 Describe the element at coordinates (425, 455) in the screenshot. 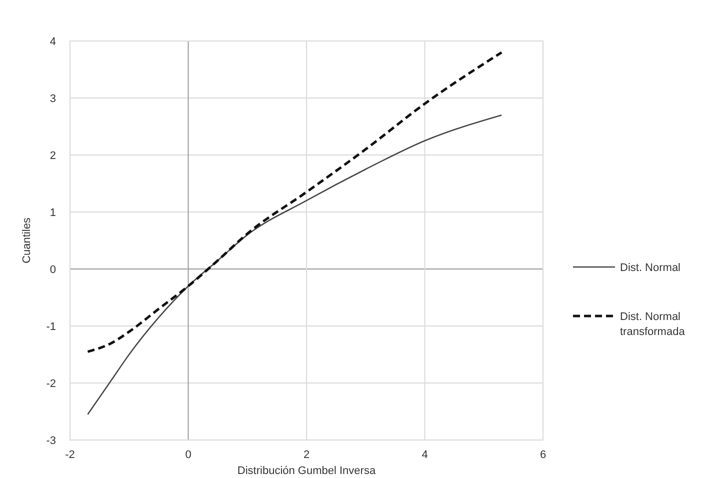

I see `x-tick-label: 4` at that location.